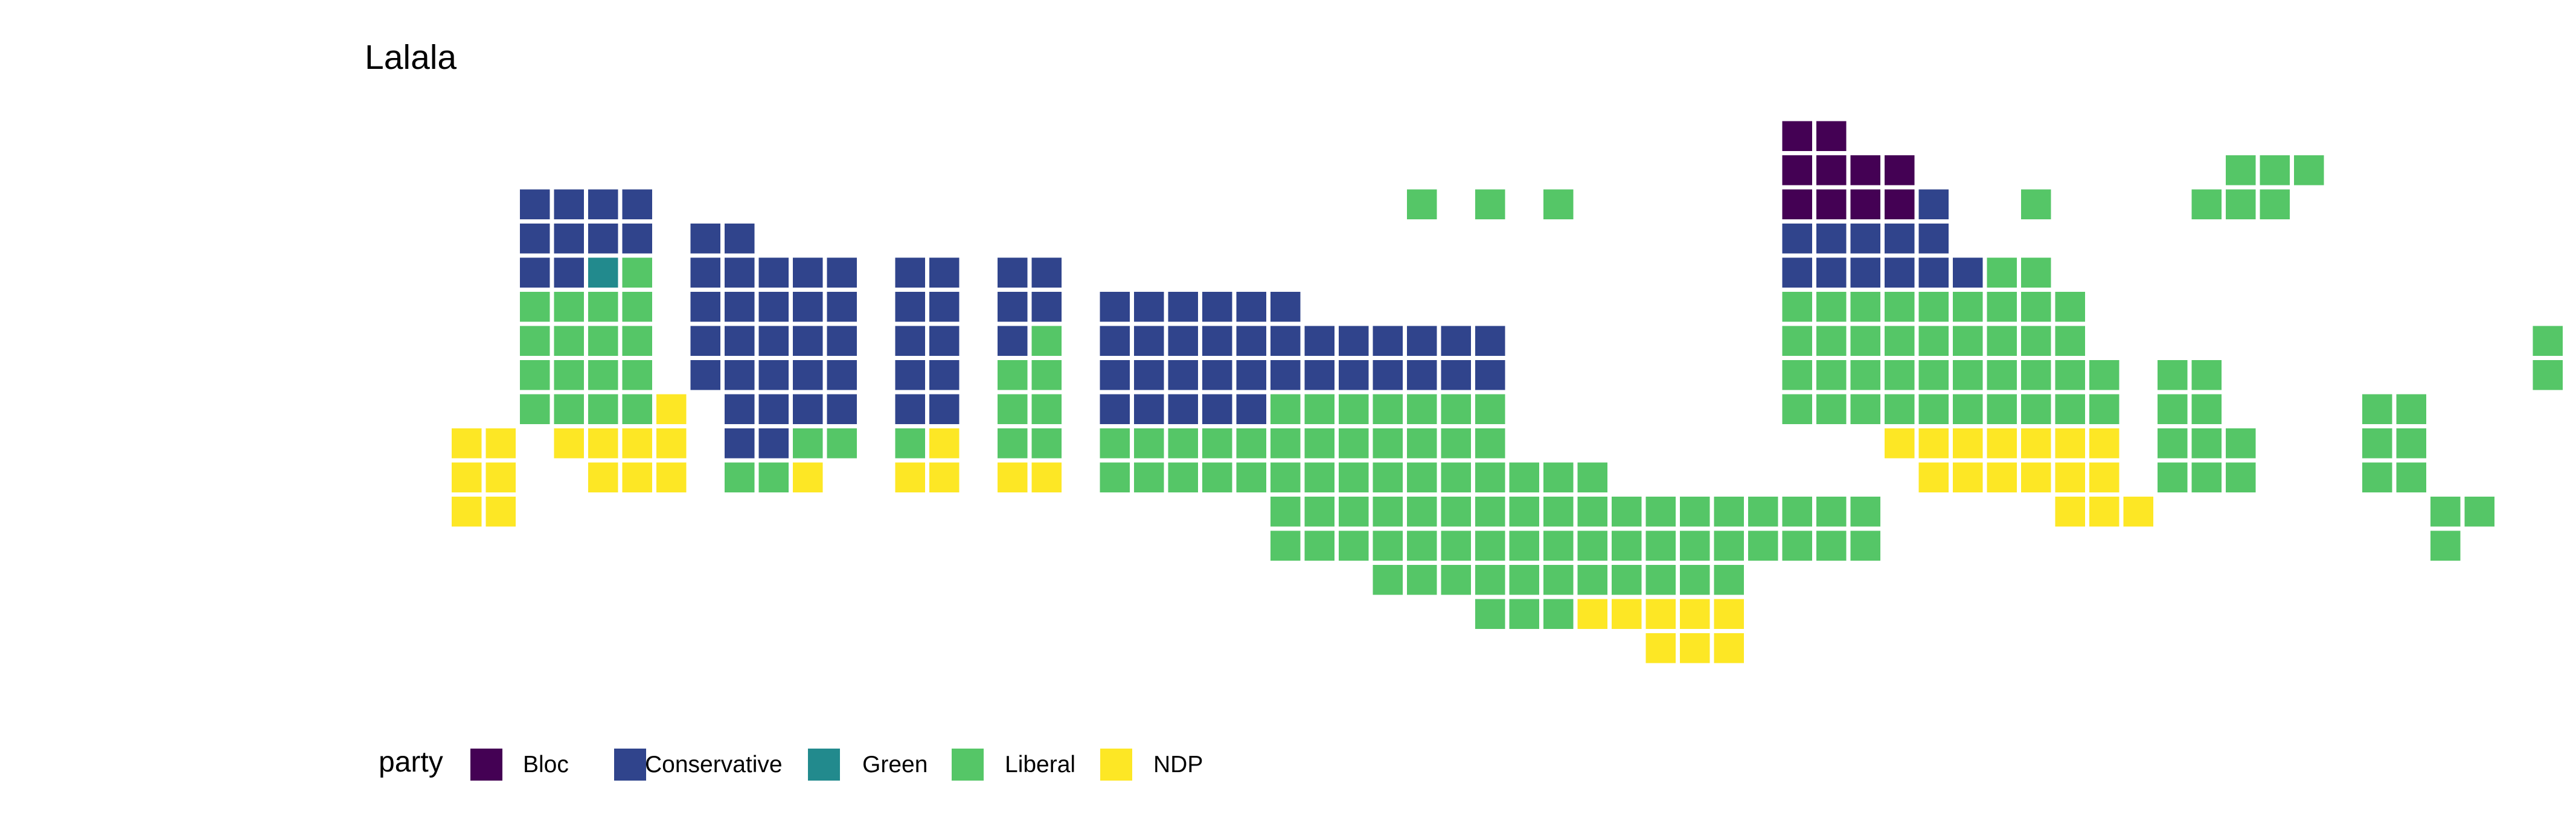 The image size is (2576, 838). I want to click on legend-title: party, so click(411, 762).